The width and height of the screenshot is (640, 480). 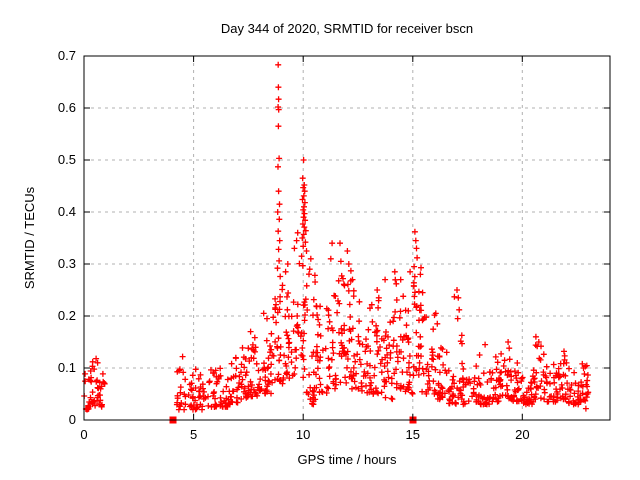 What do you see at coordinates (303, 434) in the screenshot?
I see `x-tick-label: 10` at bounding box center [303, 434].